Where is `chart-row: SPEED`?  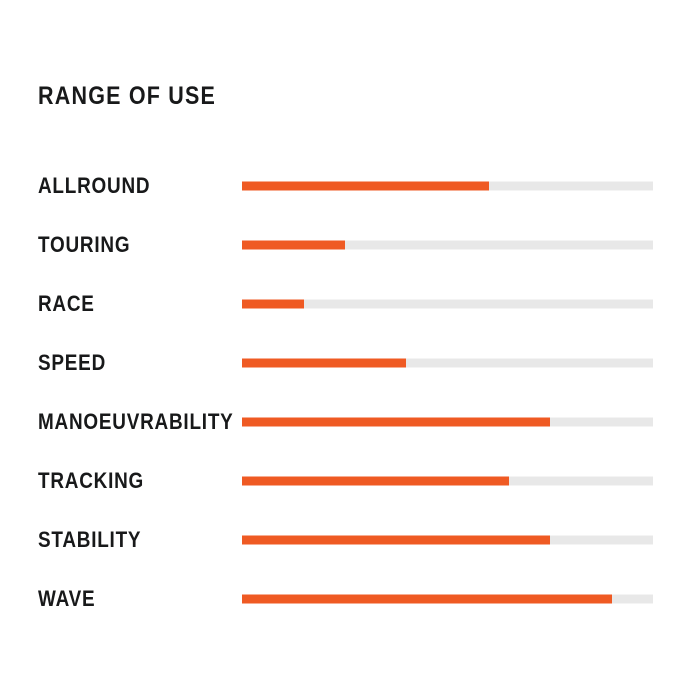
chart-row: SPEED is located at coordinates (350, 362).